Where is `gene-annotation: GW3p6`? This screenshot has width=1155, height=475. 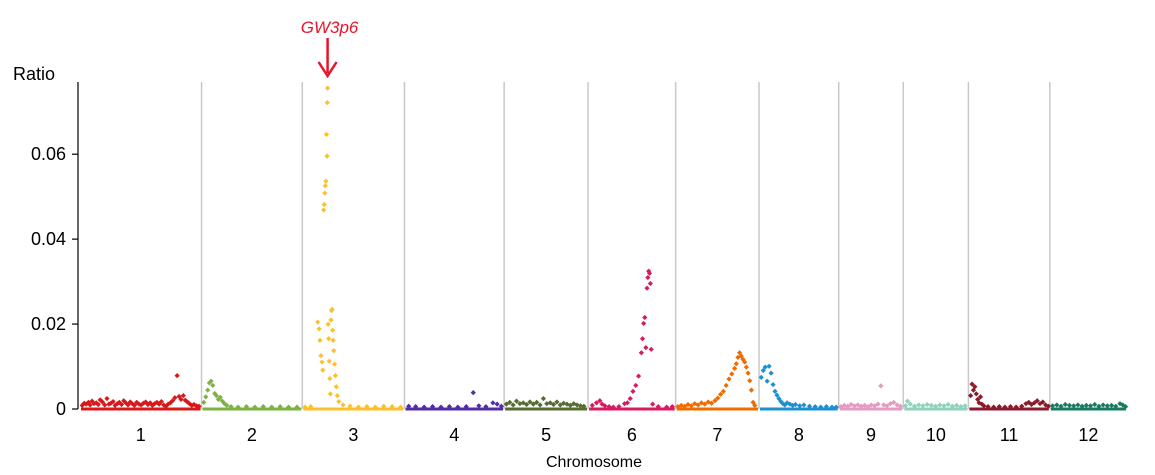 gene-annotation: GW3p6 is located at coordinates (330, 48).